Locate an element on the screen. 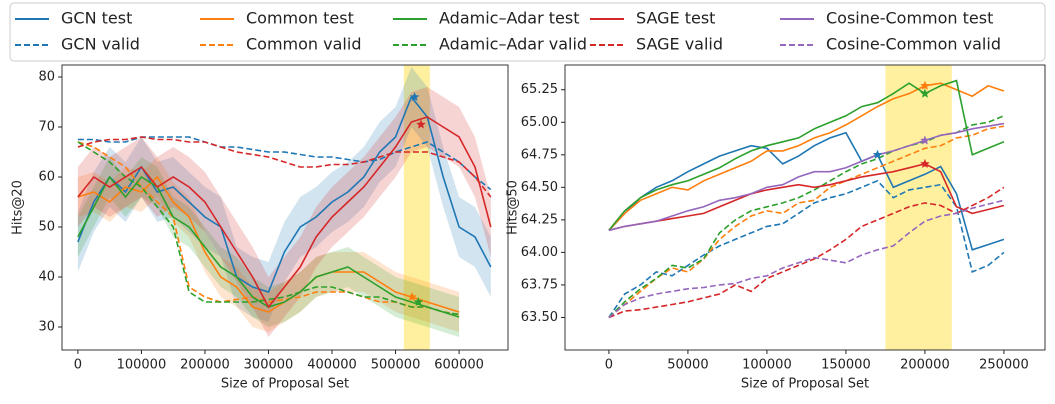  x-tick-label: 300000 is located at coordinates (269, 365).